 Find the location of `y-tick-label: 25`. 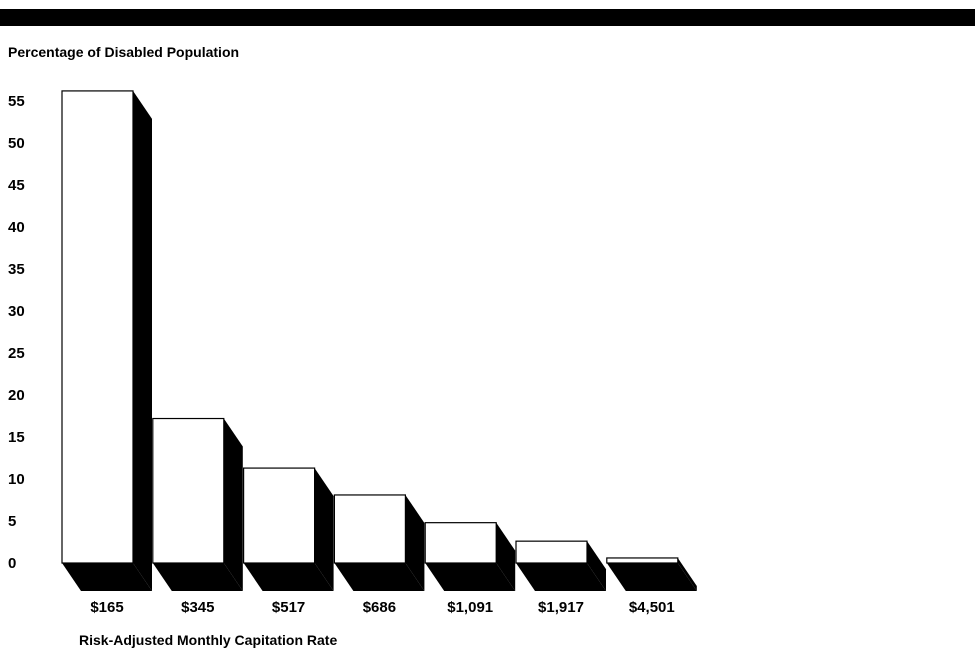

y-tick-label: 25 is located at coordinates (16, 353).